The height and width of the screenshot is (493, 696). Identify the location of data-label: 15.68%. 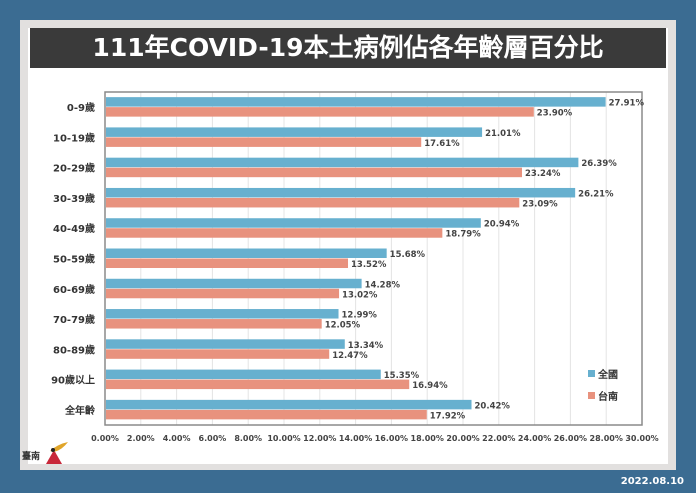
(408, 255).